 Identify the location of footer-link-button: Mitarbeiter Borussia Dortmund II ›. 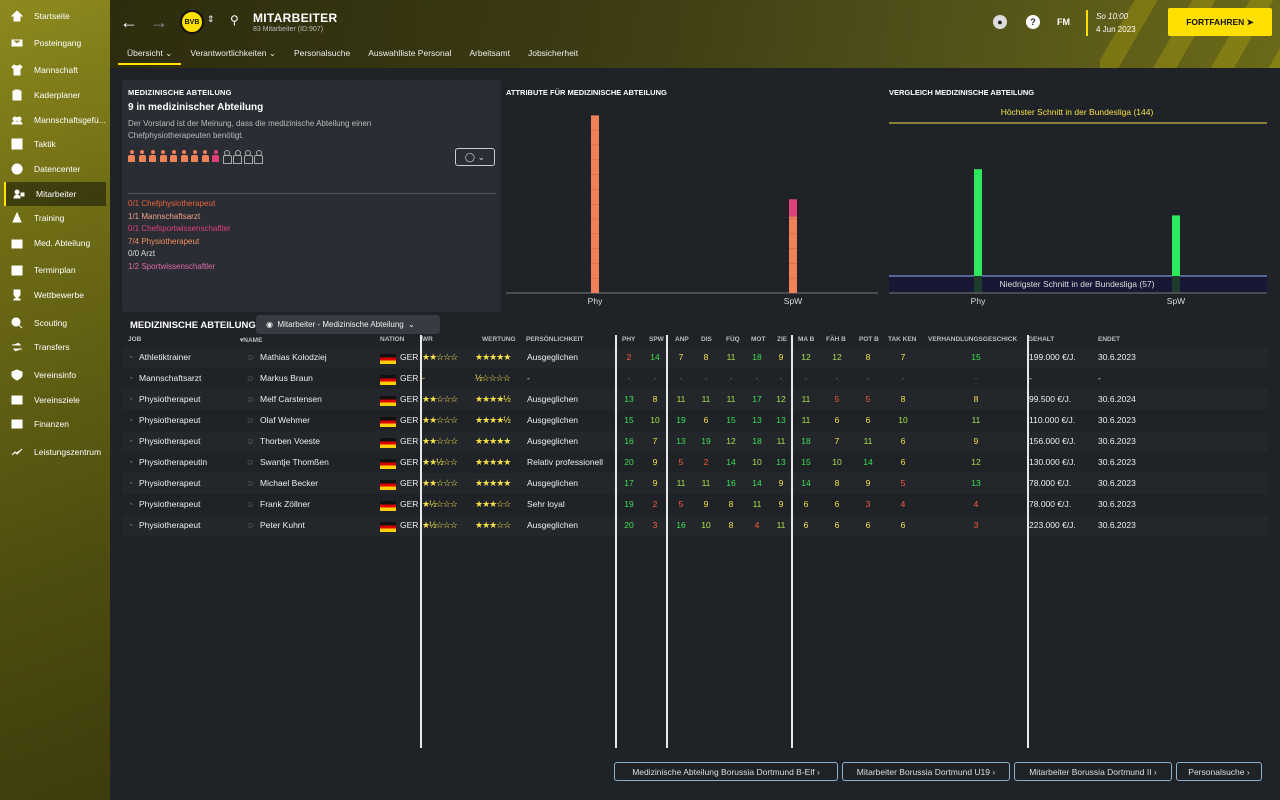
(1093, 771).